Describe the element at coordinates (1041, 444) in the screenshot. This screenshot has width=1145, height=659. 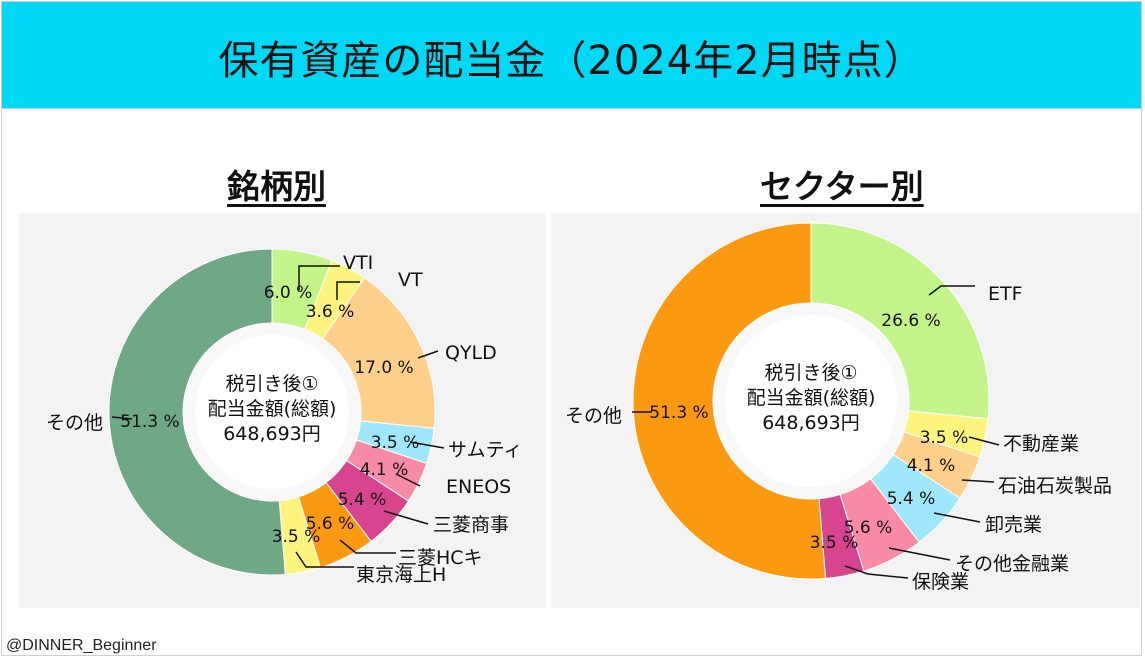
I see `slice-category-label: 不動産業` at that location.